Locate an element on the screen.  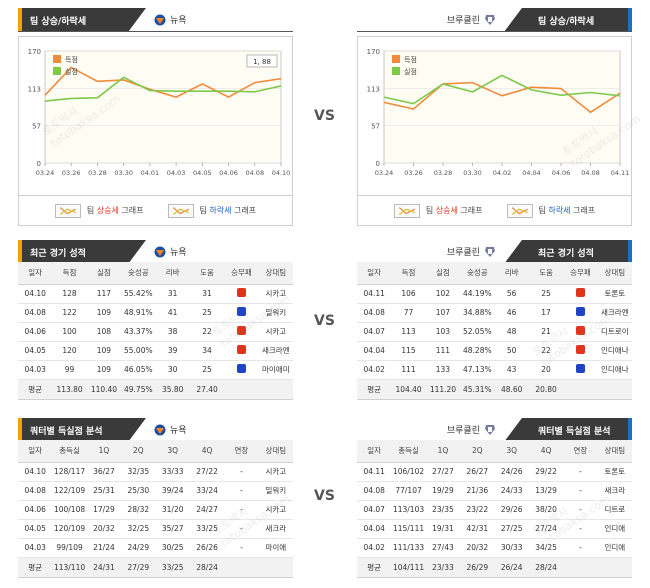
table-cell: 35.80 is located at coordinates (172, 389).